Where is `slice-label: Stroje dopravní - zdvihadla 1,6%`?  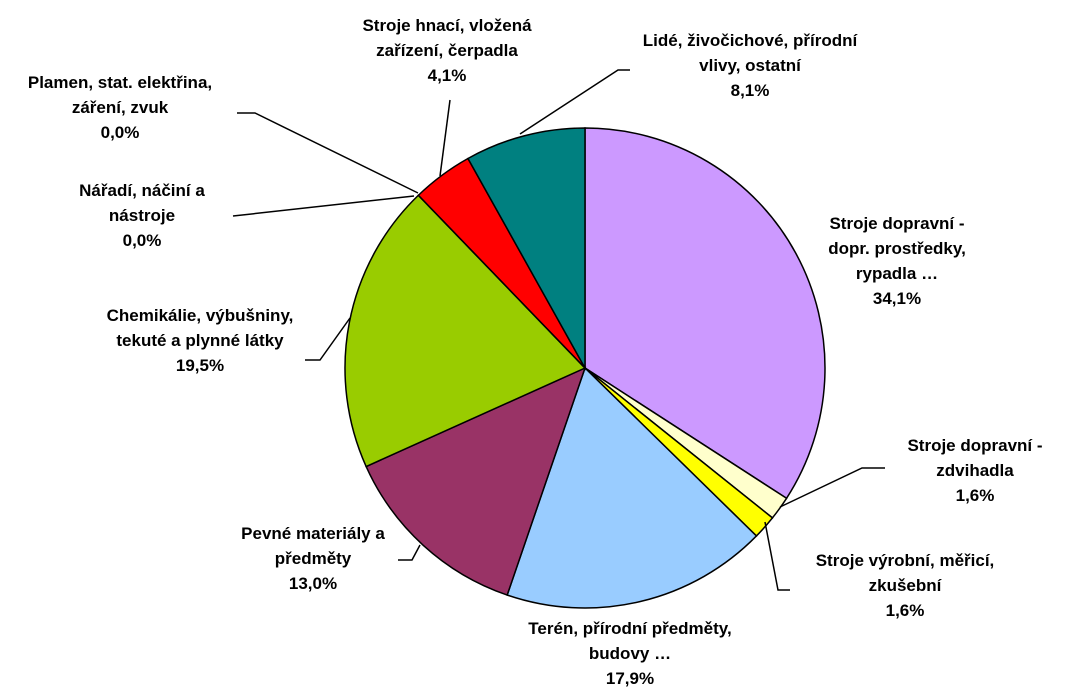 slice-label: Stroje dopravní - zdvihadla 1,6% is located at coordinates (975, 470).